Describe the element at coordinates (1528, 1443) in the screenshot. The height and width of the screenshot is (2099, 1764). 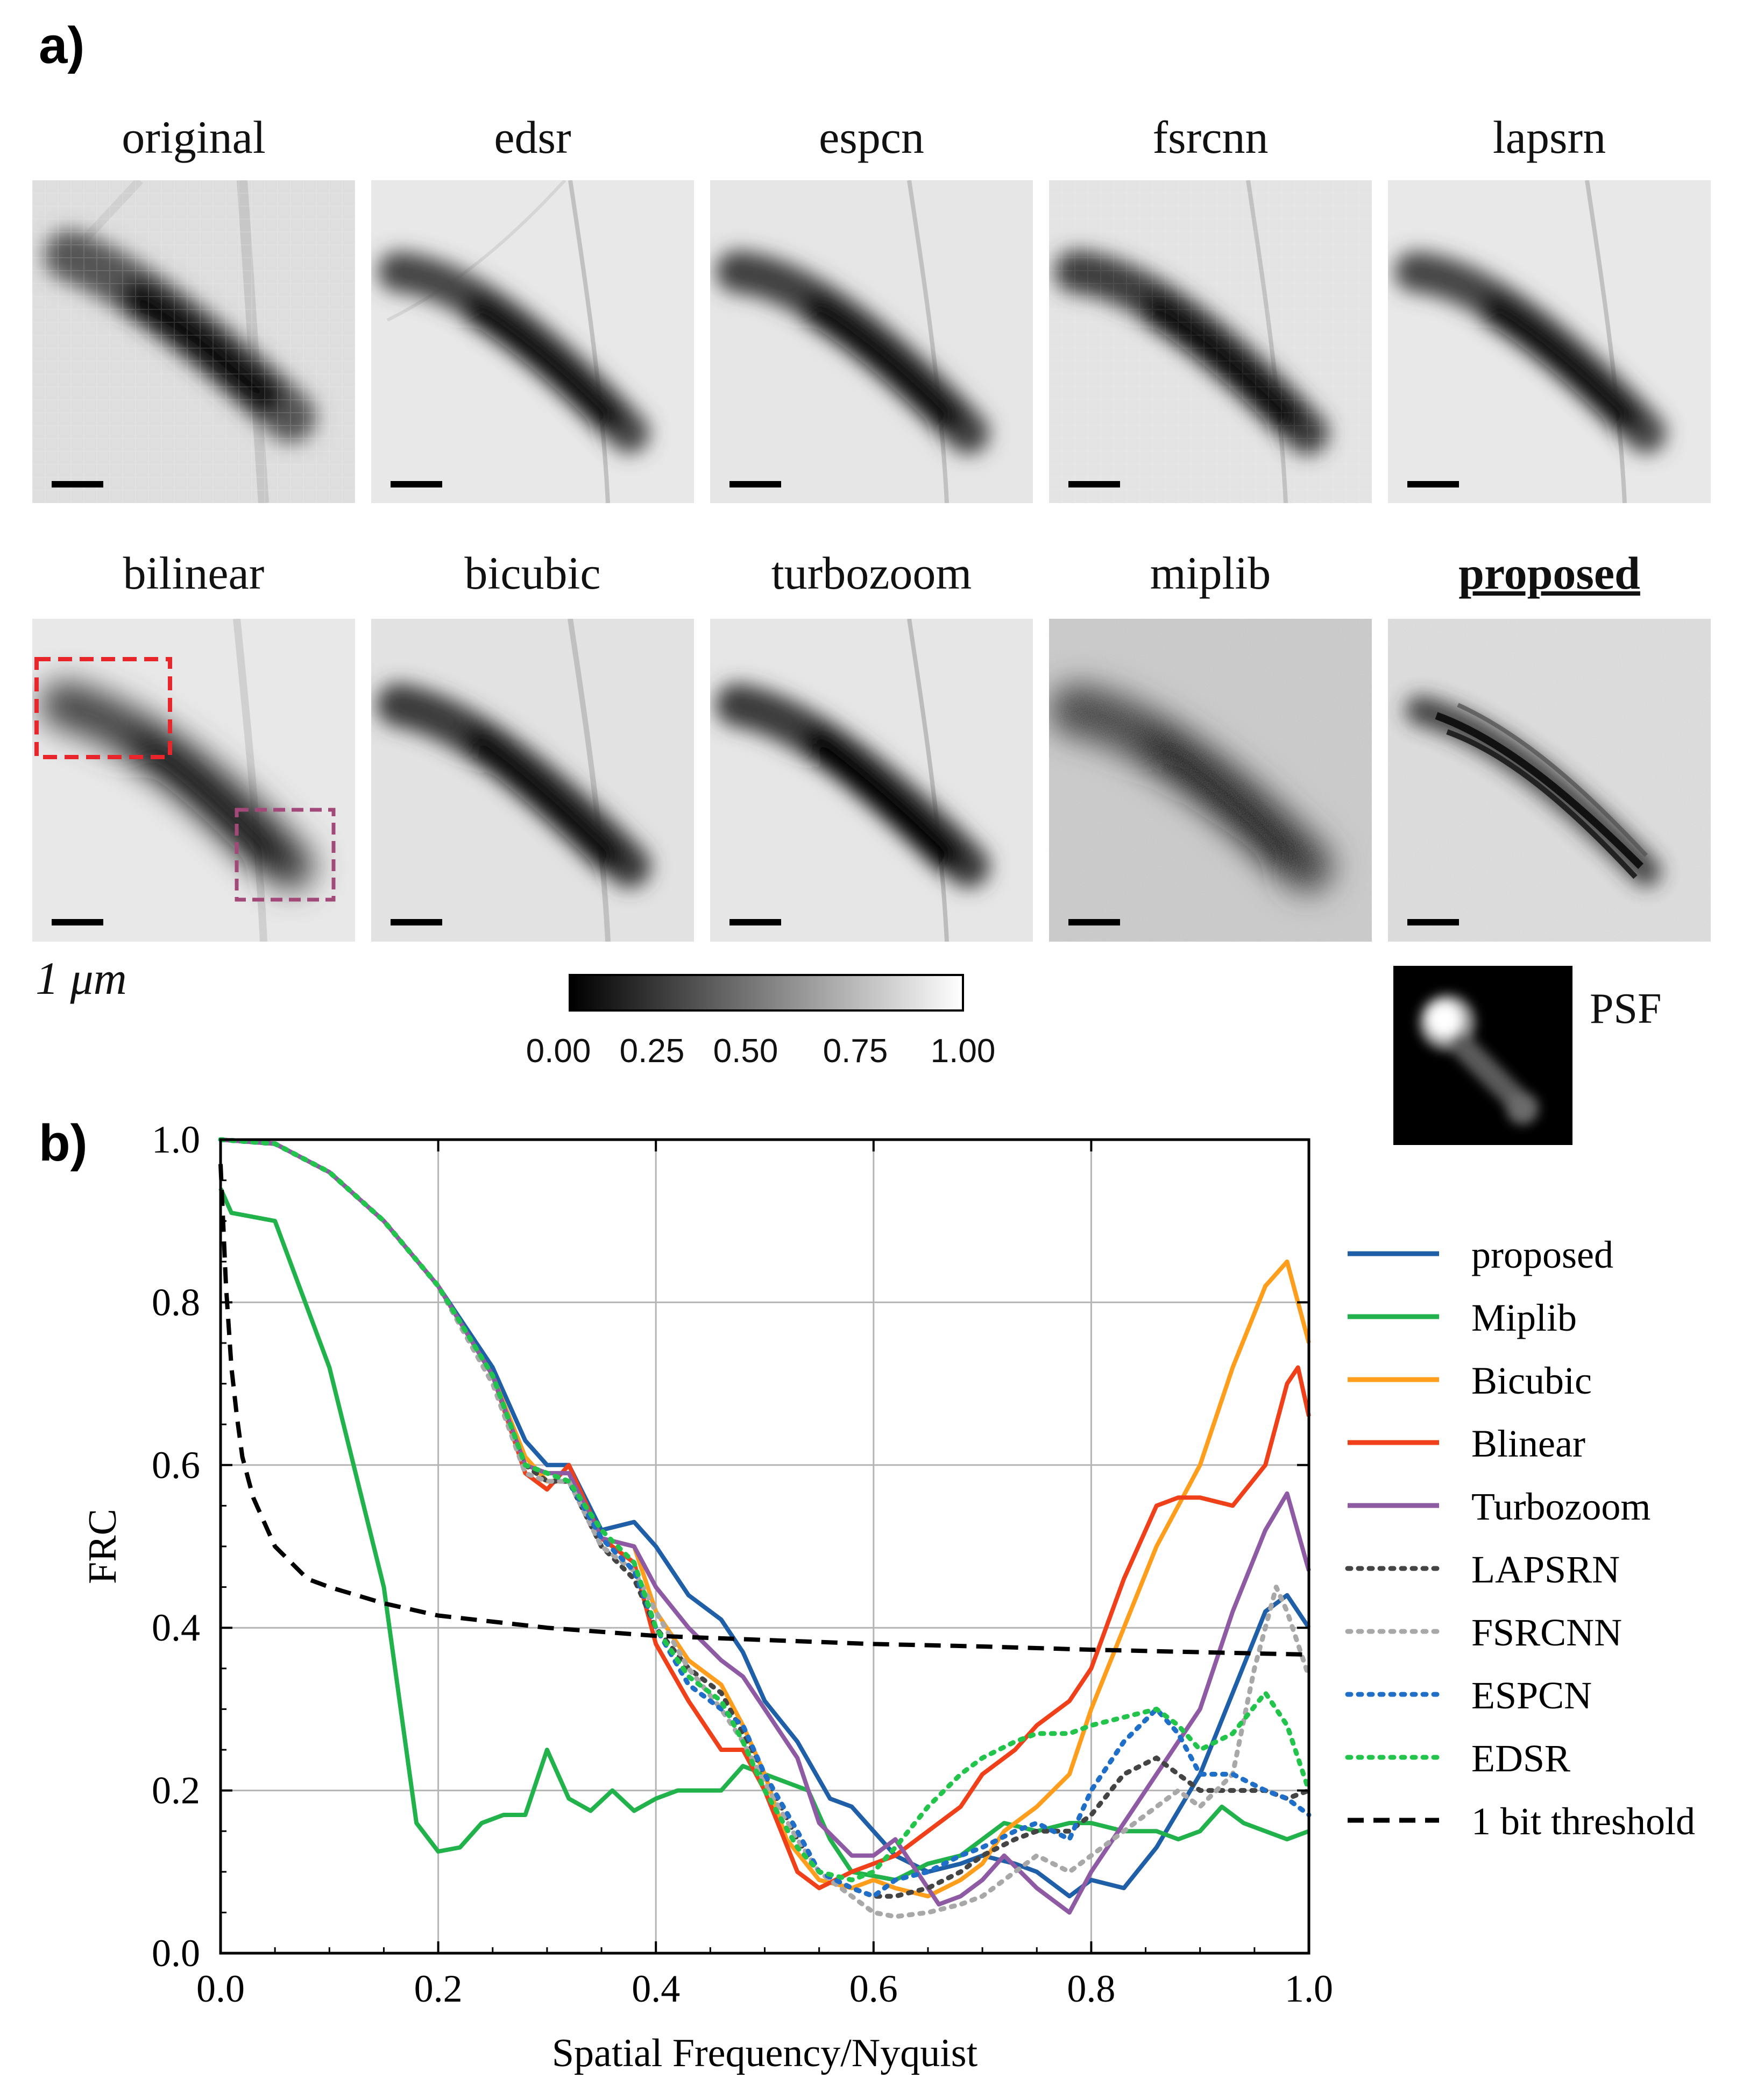
I see `legend-label-bilinear: Blinear` at that location.